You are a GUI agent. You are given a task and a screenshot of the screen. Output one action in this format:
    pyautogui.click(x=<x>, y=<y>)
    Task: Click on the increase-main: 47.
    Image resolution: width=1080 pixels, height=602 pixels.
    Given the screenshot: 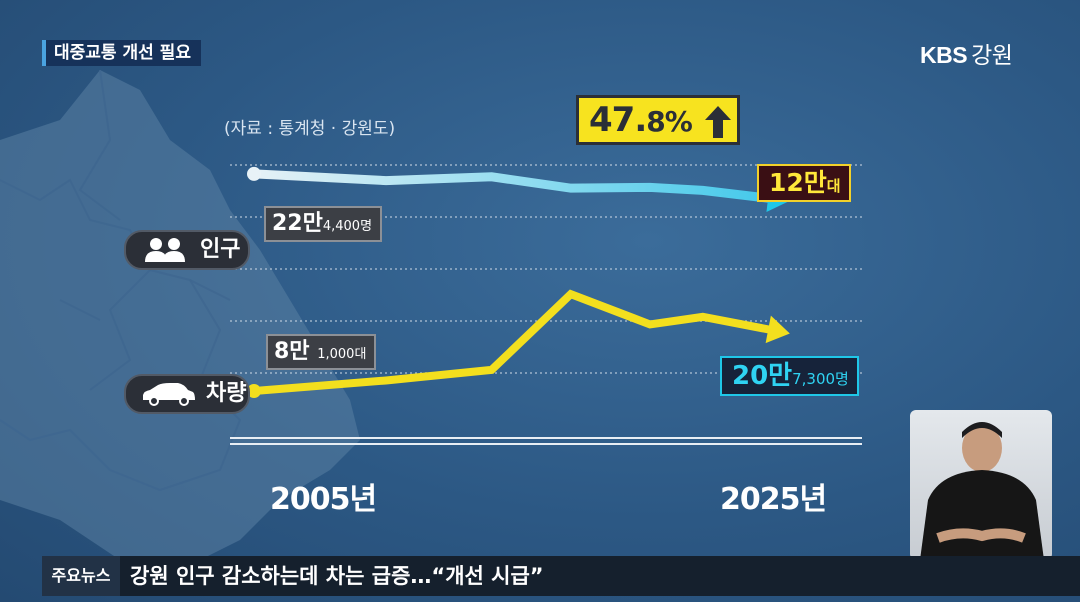 What is the action you would take?
    pyautogui.click(x=618, y=120)
    